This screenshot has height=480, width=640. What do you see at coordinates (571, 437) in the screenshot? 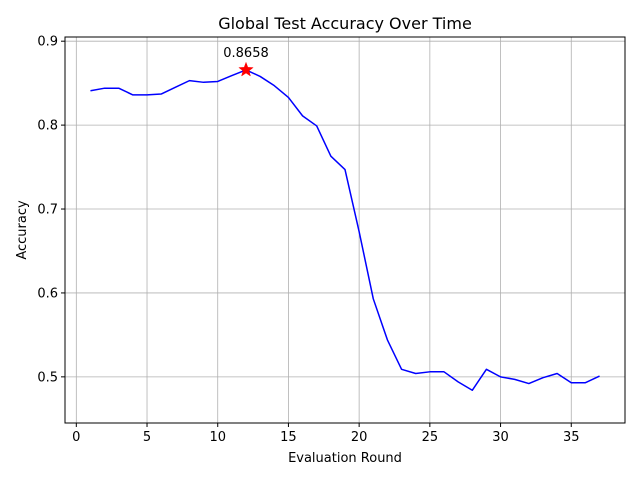
I see `x-tick-label: 35` at bounding box center [571, 437].